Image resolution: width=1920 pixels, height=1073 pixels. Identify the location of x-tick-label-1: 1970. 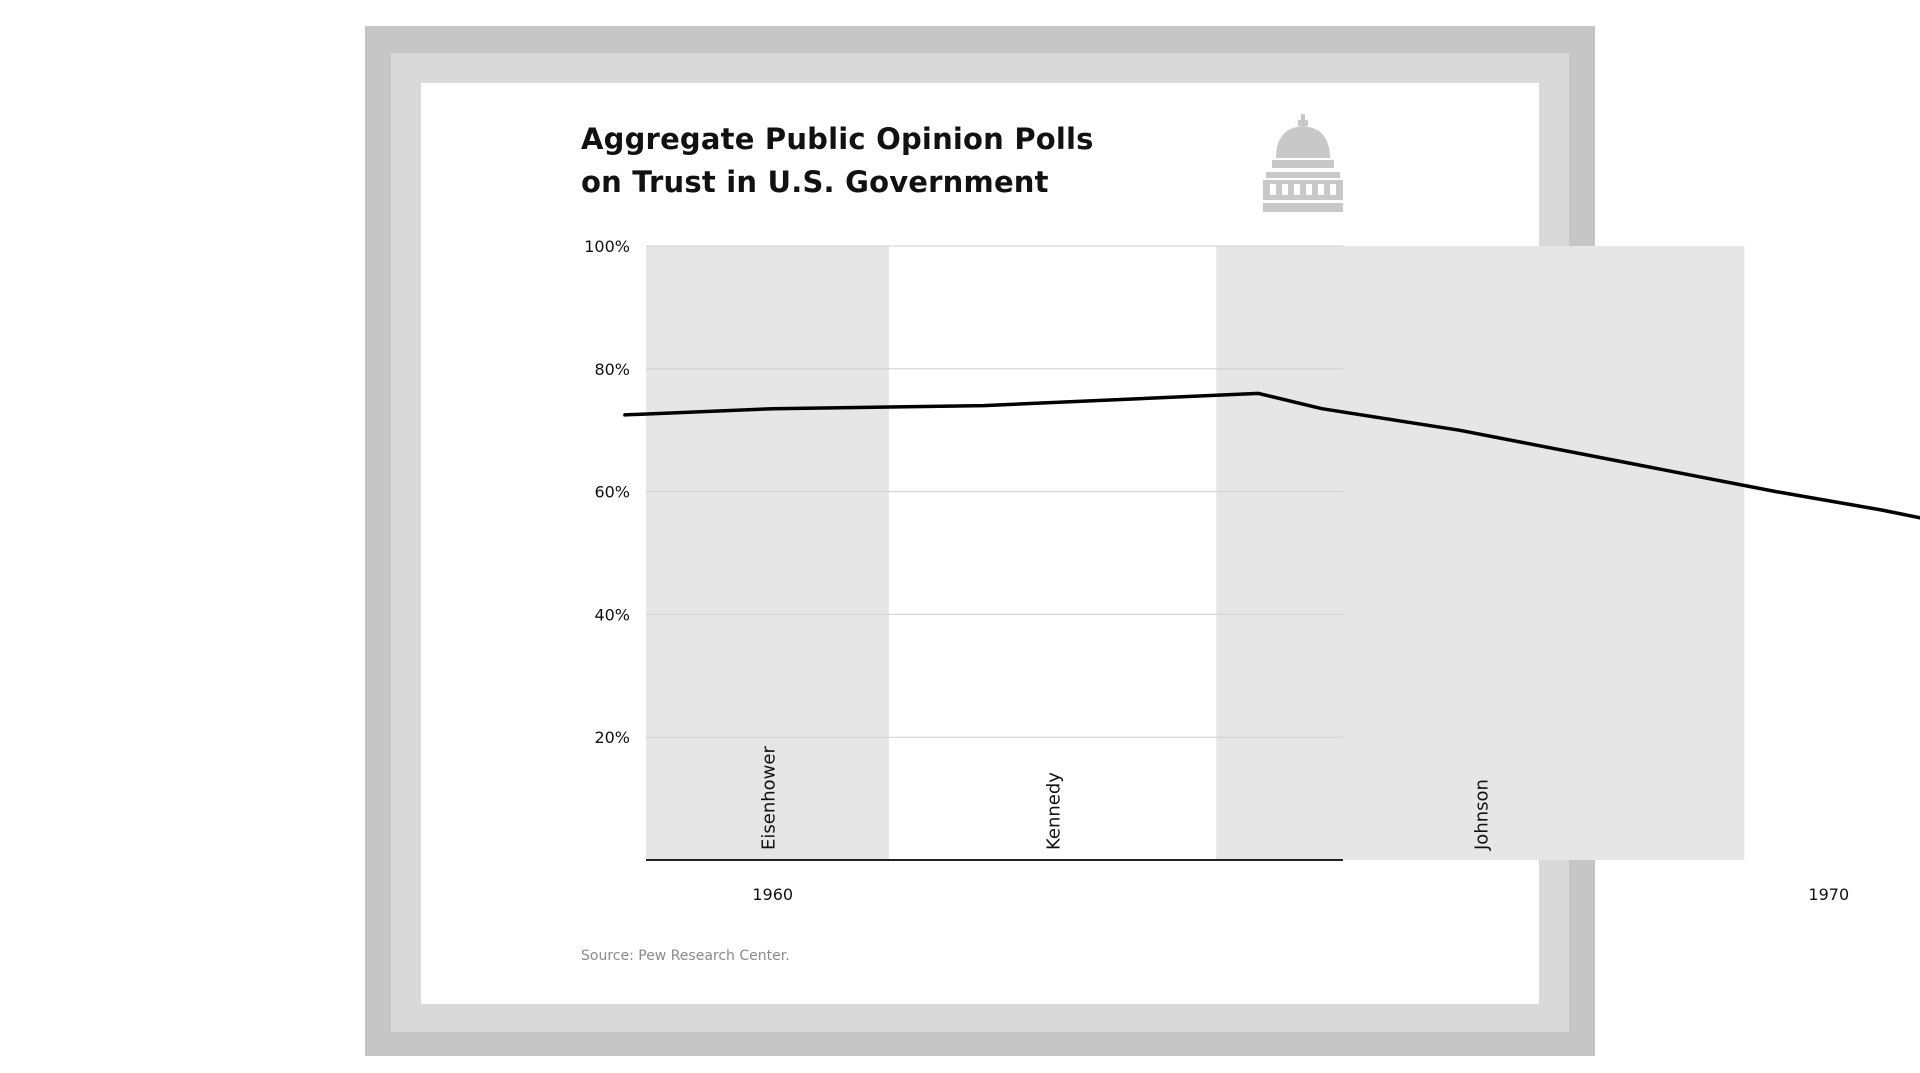
(1828, 894).